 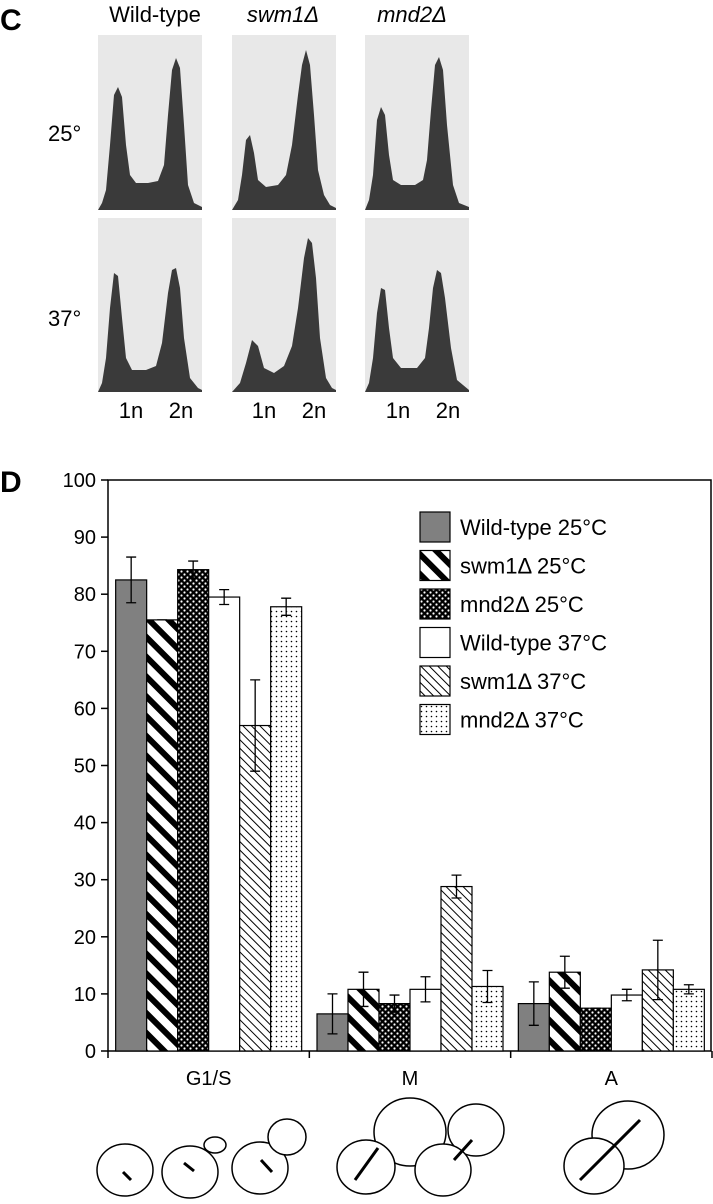 I want to click on row-label: 25°, so click(x=64, y=133).